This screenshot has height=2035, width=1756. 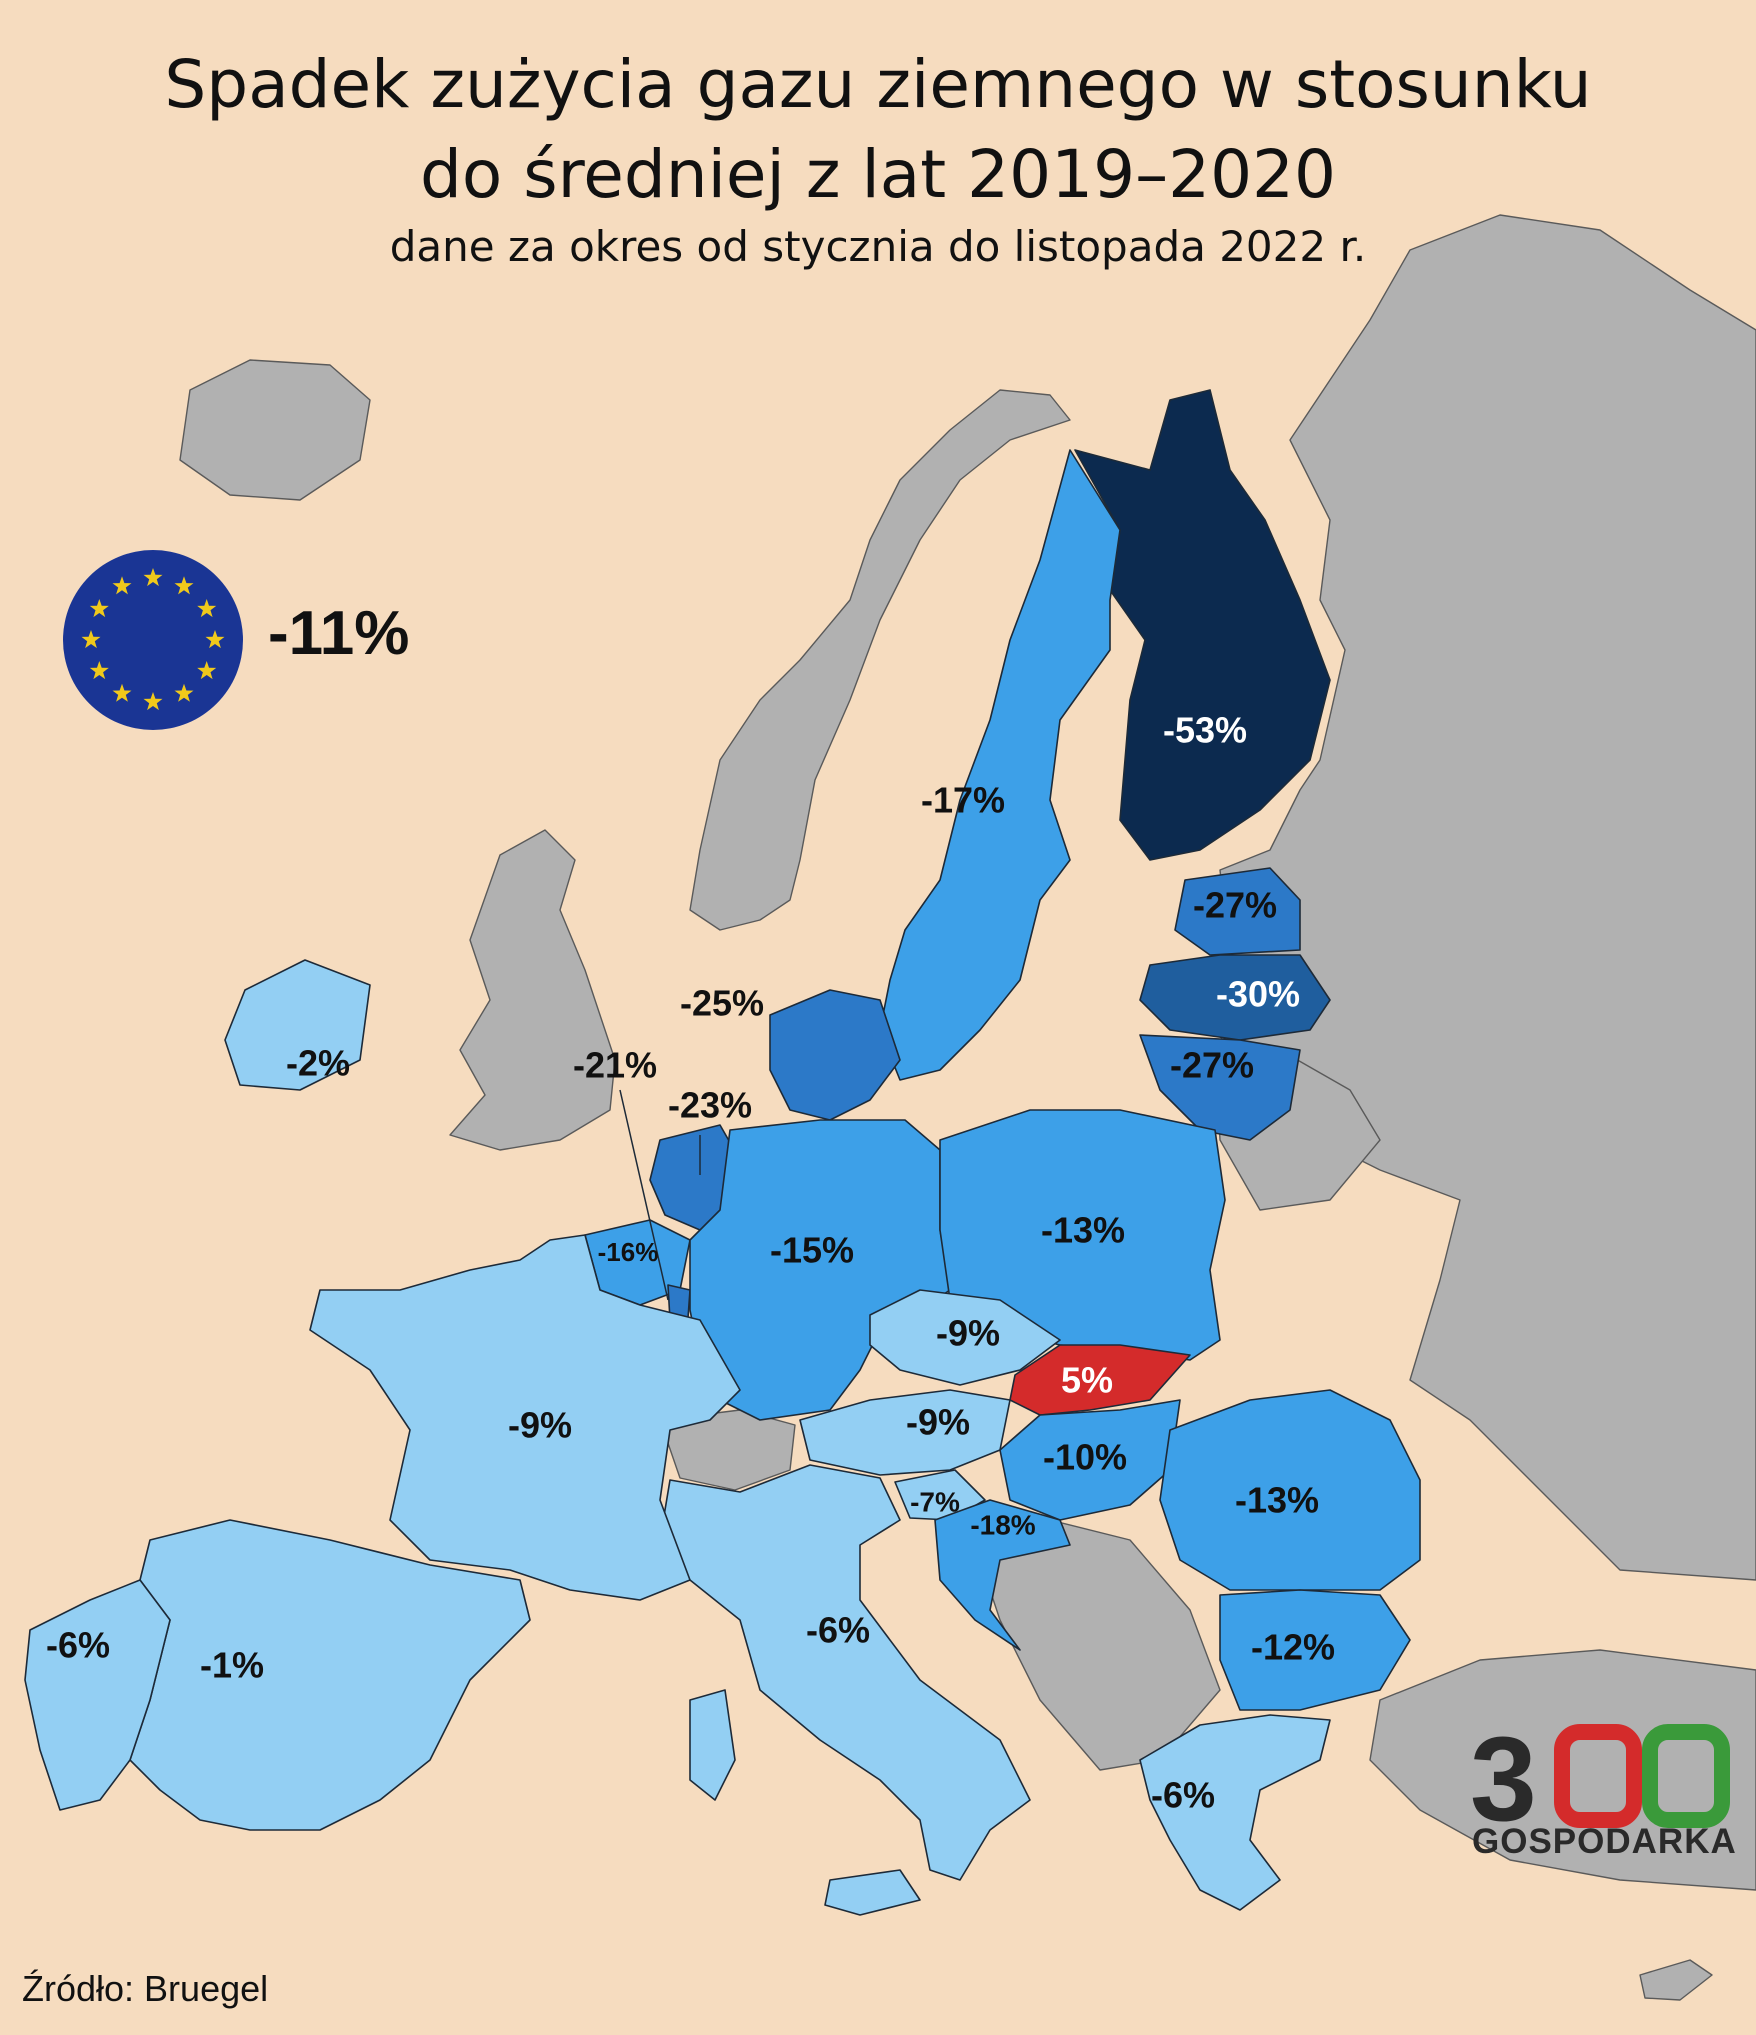 What do you see at coordinates (845, 1672) in the screenshot?
I see `country-italy` at bounding box center [845, 1672].